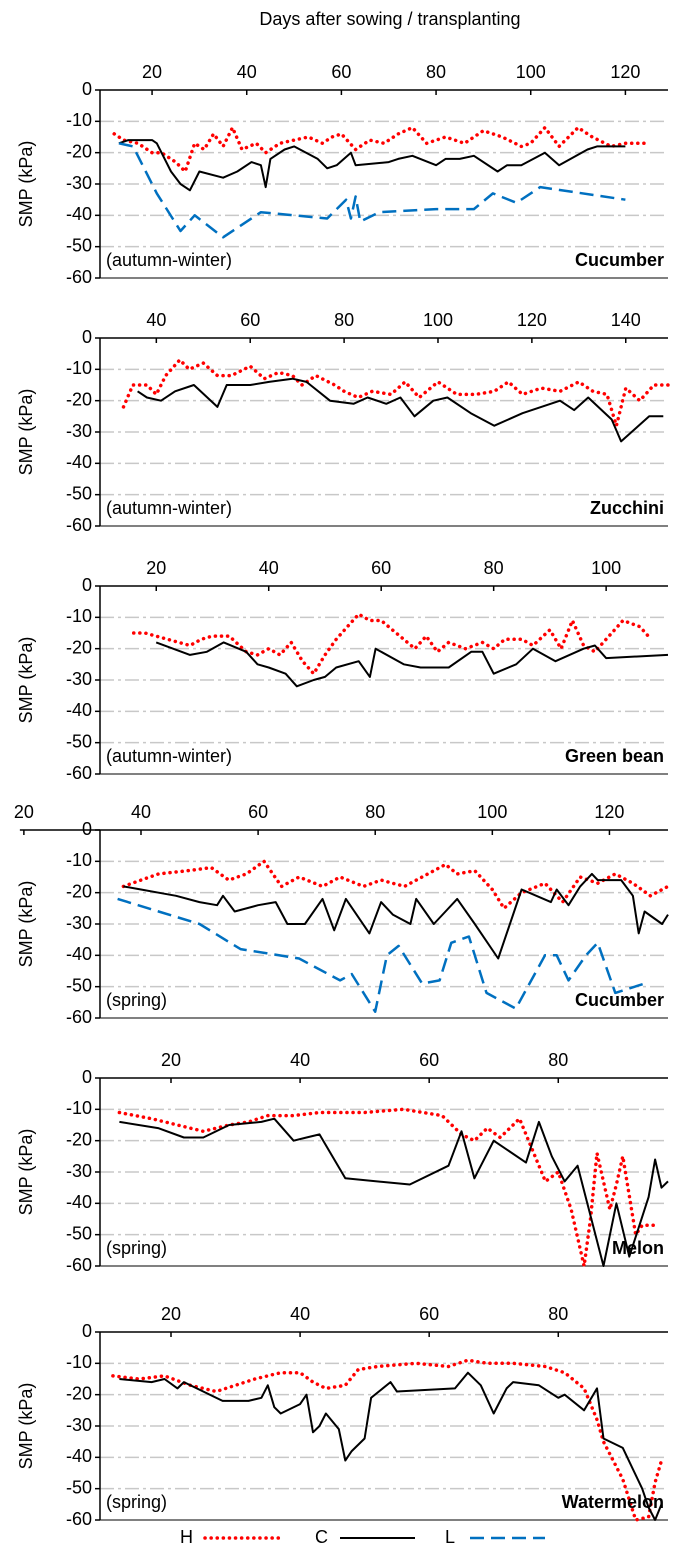 The height and width of the screenshot is (1551, 673). I want to click on crop-label: Green bean, so click(614, 756).